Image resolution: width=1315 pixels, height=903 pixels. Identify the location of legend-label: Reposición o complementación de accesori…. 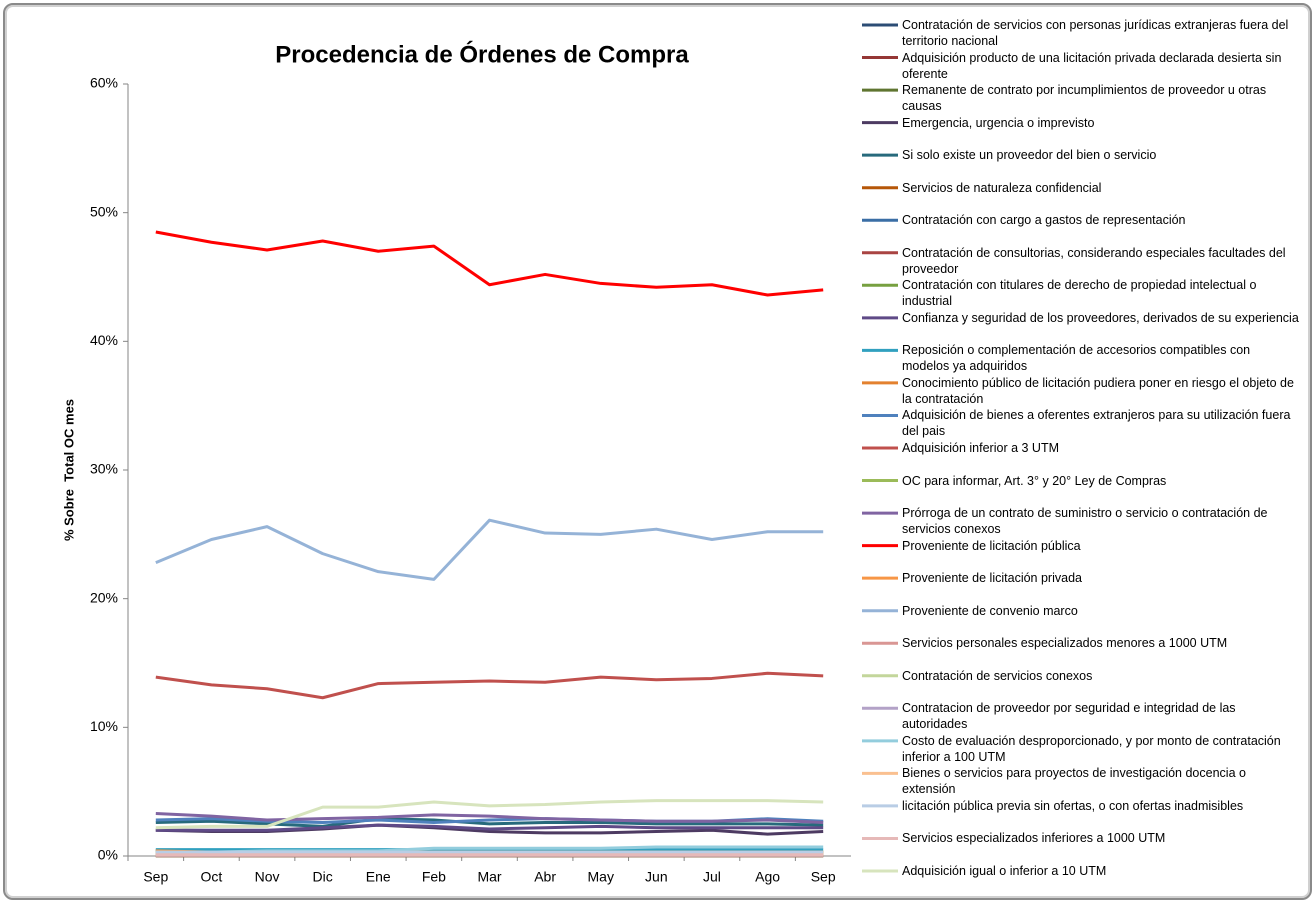
(1076, 358).